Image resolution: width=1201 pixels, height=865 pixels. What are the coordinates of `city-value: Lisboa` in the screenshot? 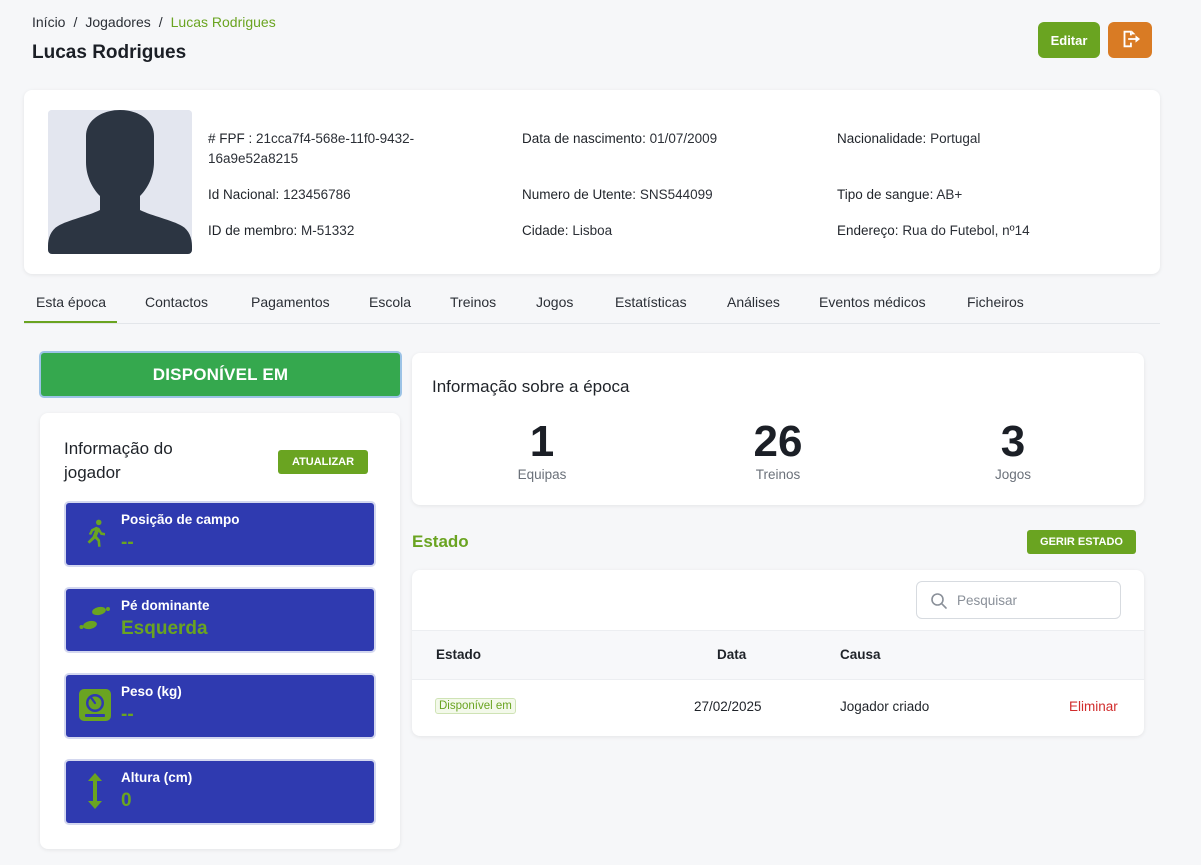 It's located at (592, 230).